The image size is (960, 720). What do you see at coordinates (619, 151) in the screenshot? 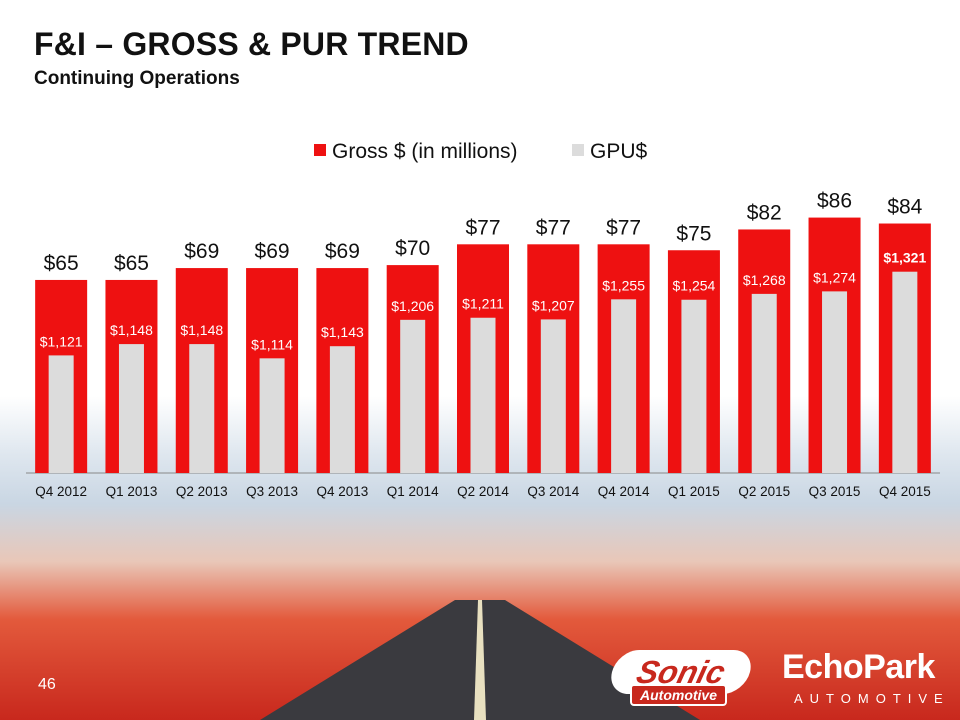
I see `legend-label-gpu: GPU$` at bounding box center [619, 151].